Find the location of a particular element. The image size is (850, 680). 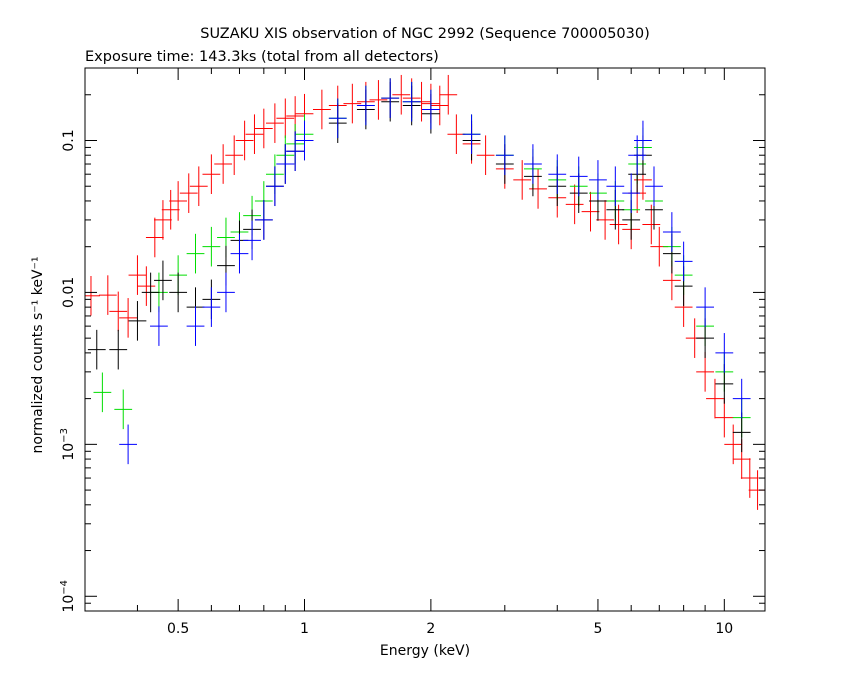

y-tick-exponent: −3 is located at coordinates (64, 435).